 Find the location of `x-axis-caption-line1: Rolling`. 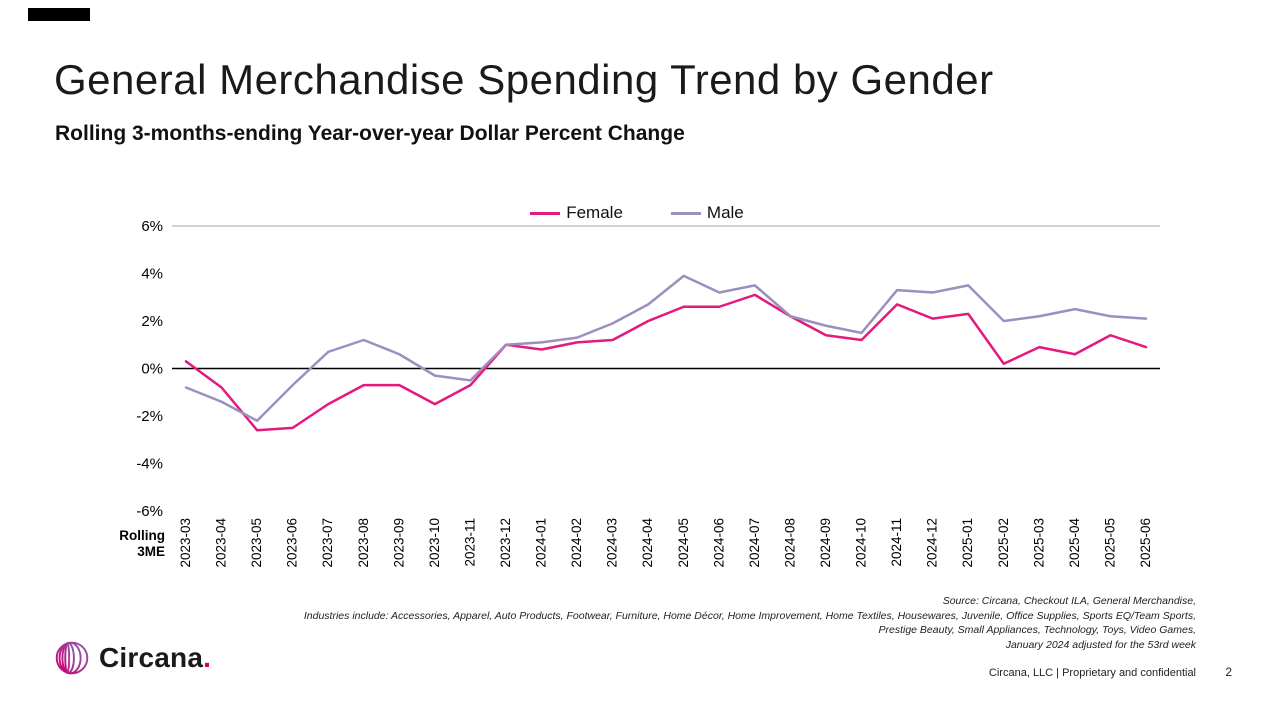

x-axis-caption-line1: Rolling is located at coordinates (142, 535).